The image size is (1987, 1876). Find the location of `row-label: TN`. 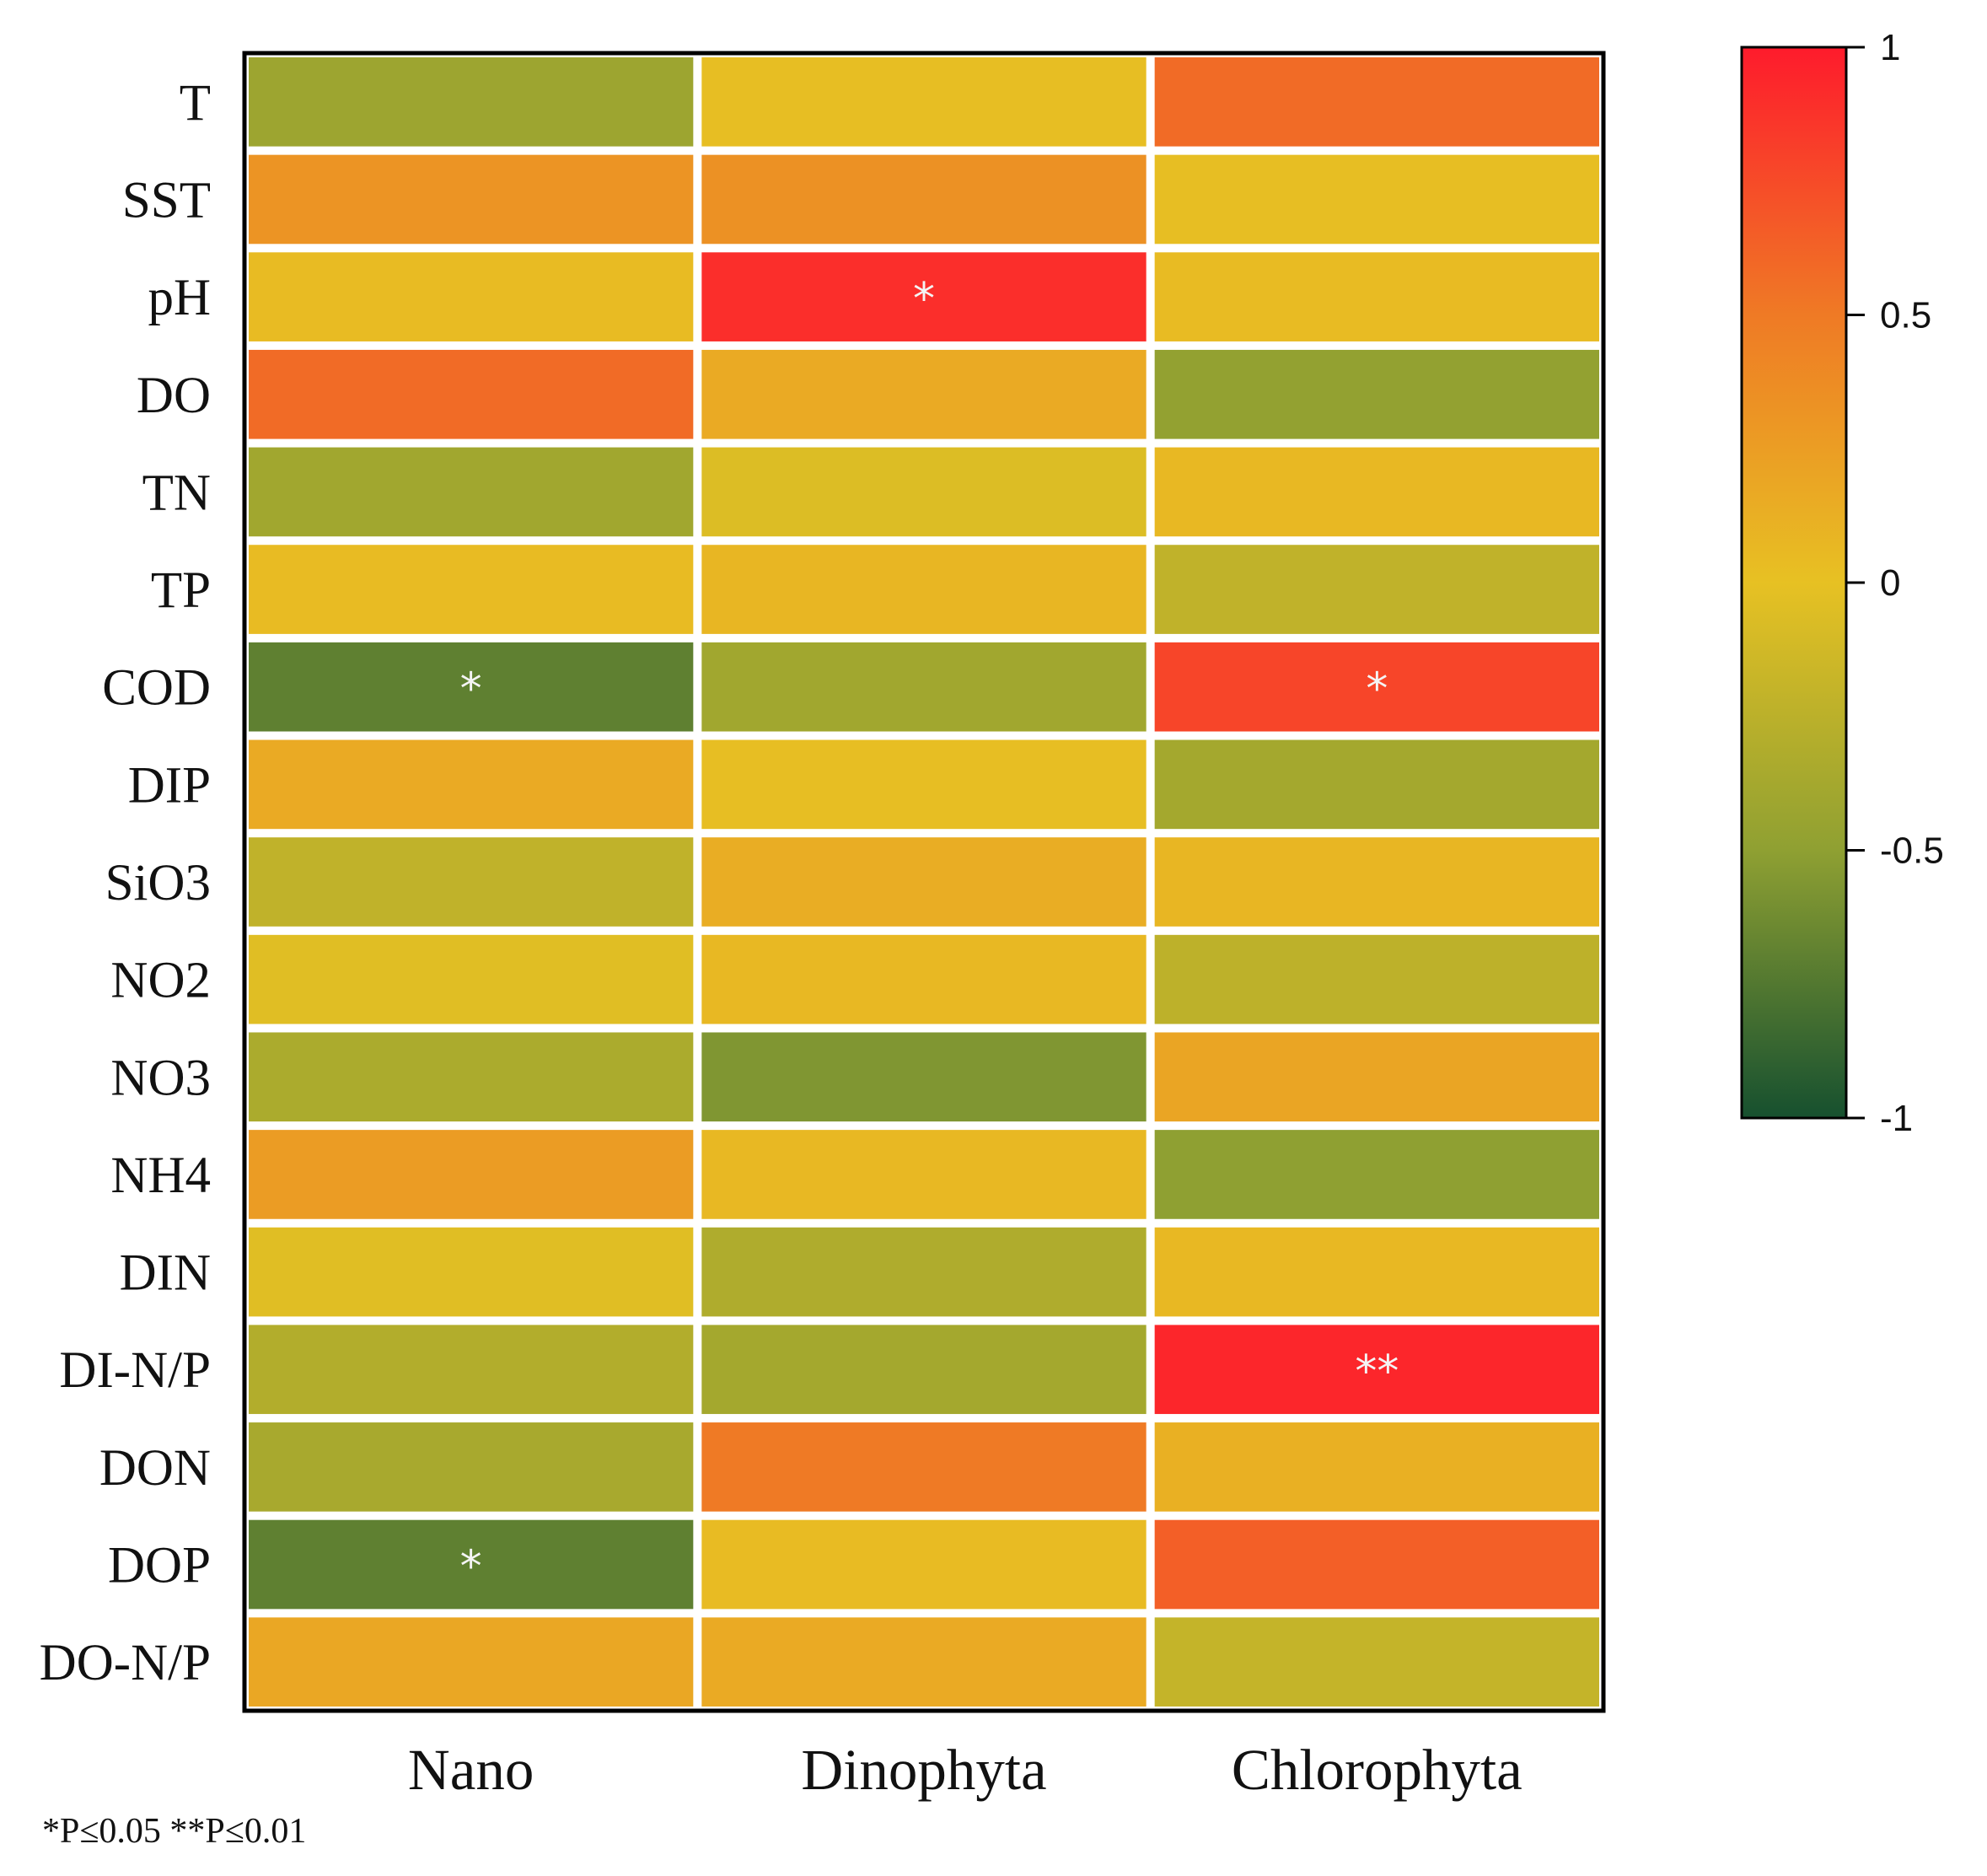

row-label: TN is located at coordinates (177, 493).